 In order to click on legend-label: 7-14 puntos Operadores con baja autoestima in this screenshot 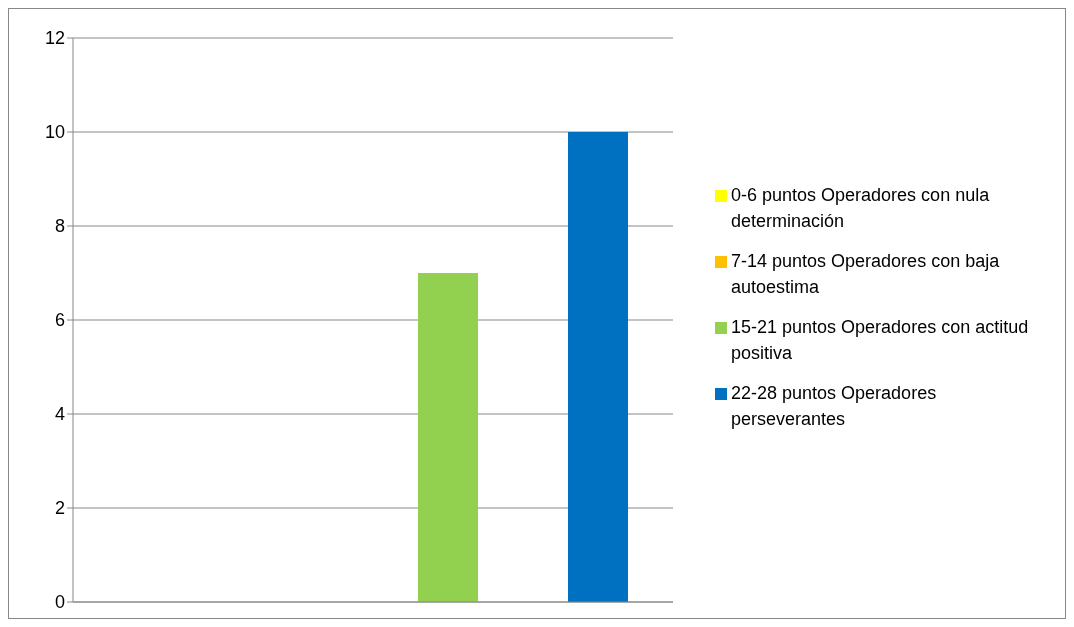, I will do `click(866, 274)`.